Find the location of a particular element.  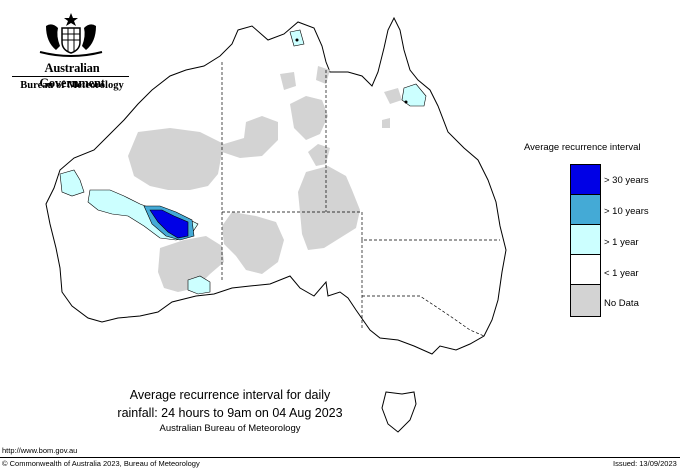

bureau-title: Bureau of Meteorology is located at coordinates (72, 85).